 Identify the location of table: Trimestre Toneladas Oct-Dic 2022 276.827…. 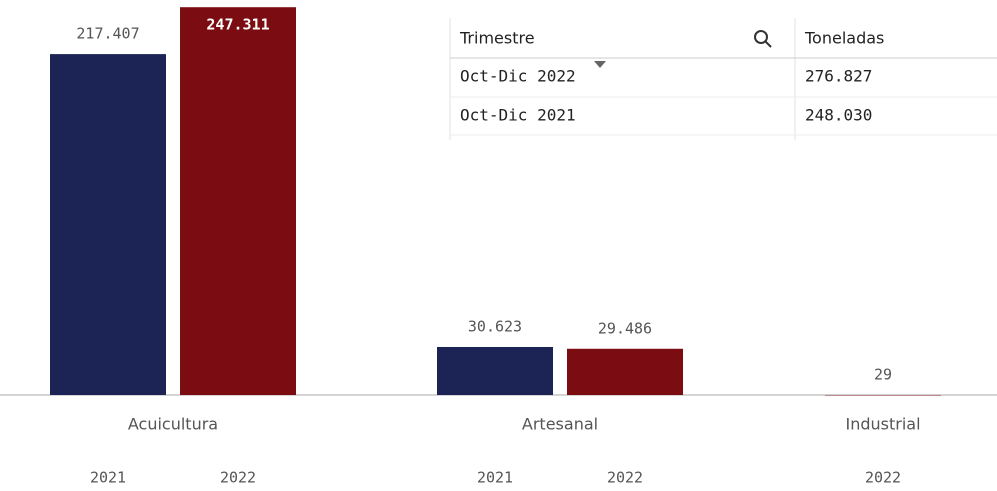
(723, 79).